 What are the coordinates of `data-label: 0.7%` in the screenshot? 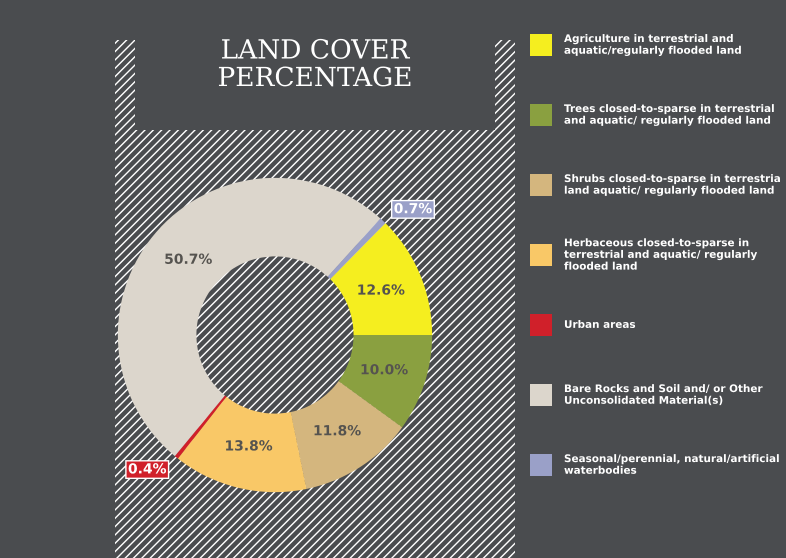 It's located at (413, 208).